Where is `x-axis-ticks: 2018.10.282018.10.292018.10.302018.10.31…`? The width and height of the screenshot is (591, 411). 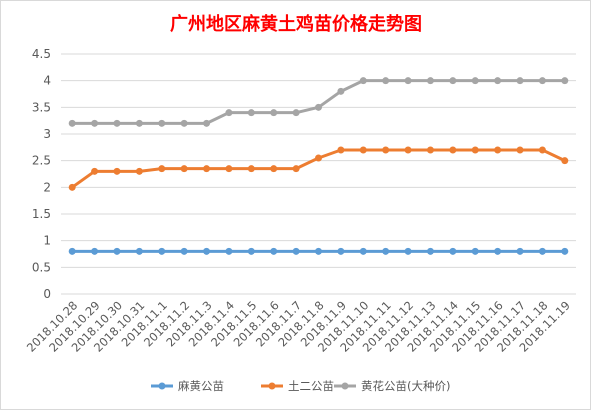 x-axis-ticks: 2018.10.282018.10.292018.10.302018.10.31… is located at coordinates (298, 326).